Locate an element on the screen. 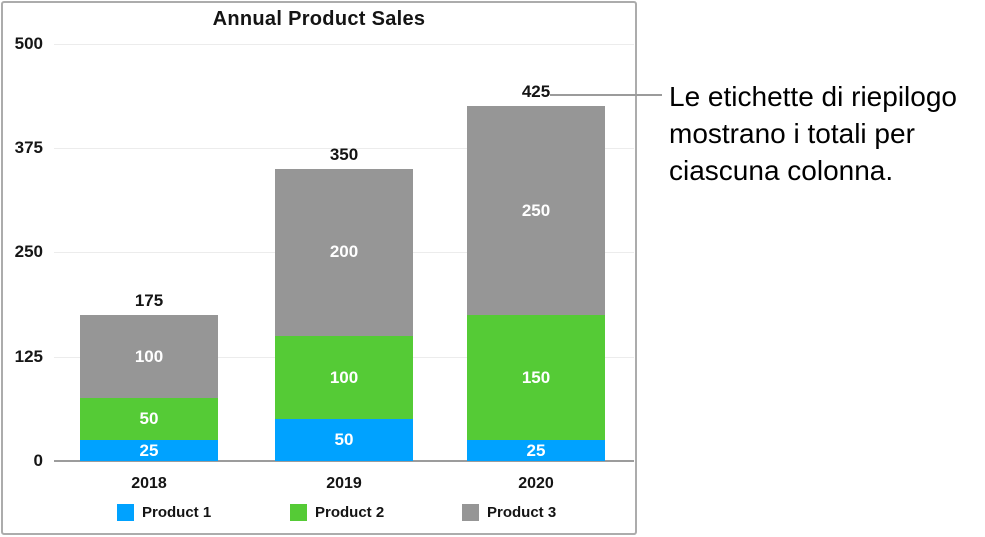  x-axis-category-label-2019: 2019 is located at coordinates (344, 483).